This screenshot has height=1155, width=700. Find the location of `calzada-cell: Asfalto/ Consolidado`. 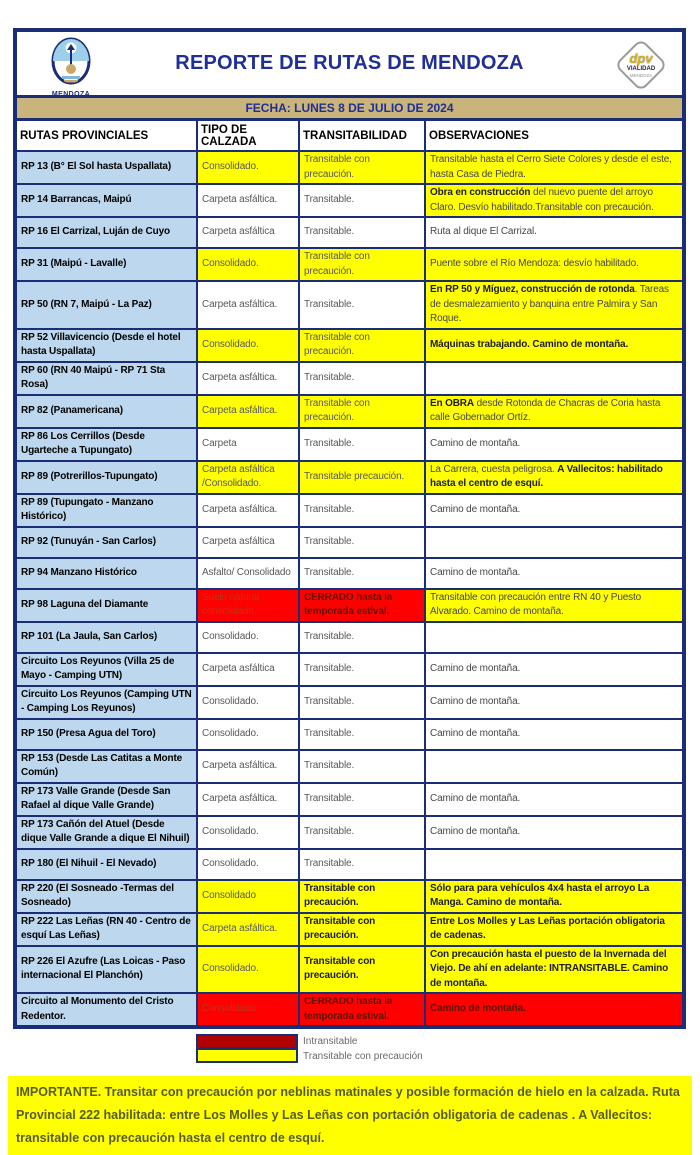

calzada-cell: Asfalto/ Consolidado is located at coordinates (249, 574).